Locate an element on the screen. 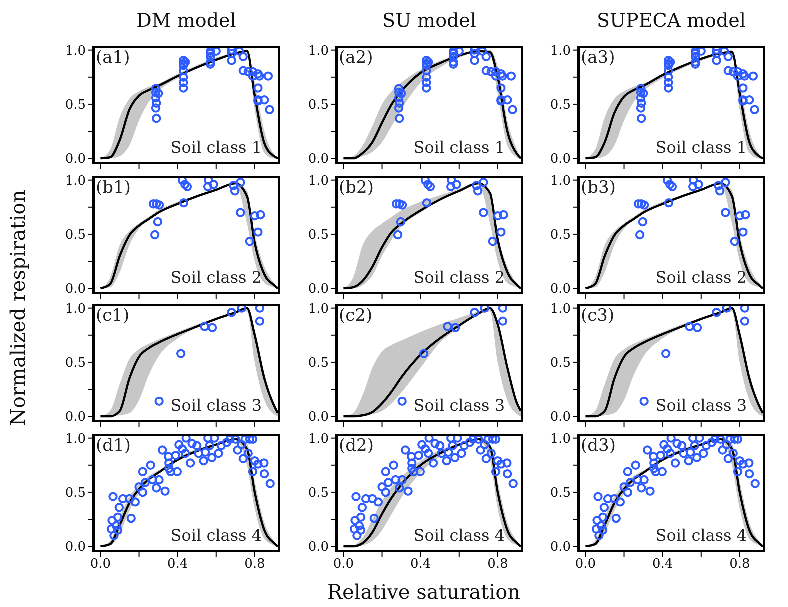  y-axis-title: Normalized respiration is located at coordinates (18, 308).